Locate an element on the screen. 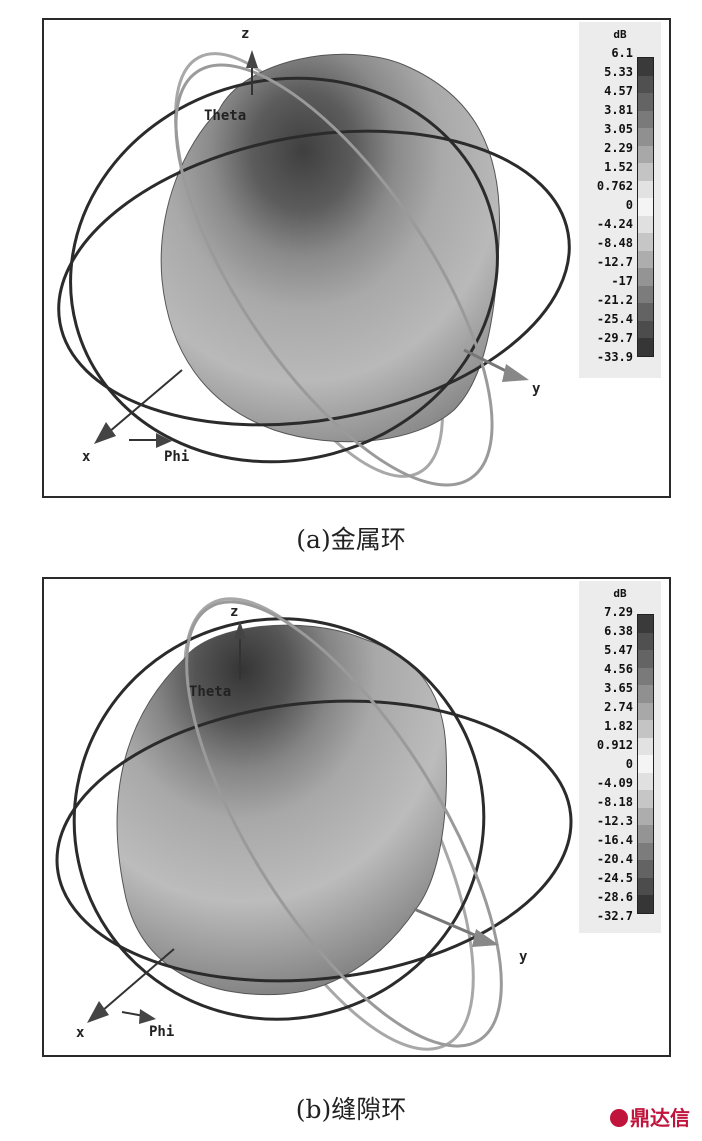 Image resolution: width=702 pixels, height=1141 pixels. legend-tick: -29.7 is located at coordinates (614, 338).